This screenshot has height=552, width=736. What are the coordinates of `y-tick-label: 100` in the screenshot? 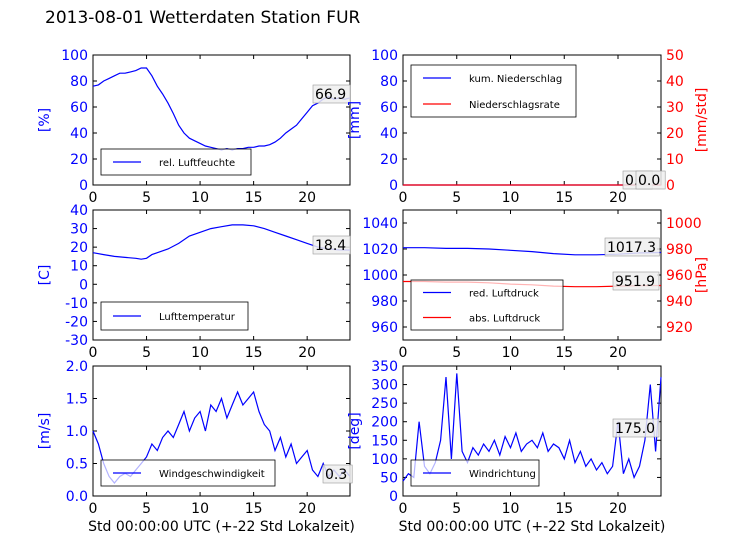 It's located at (74, 56).